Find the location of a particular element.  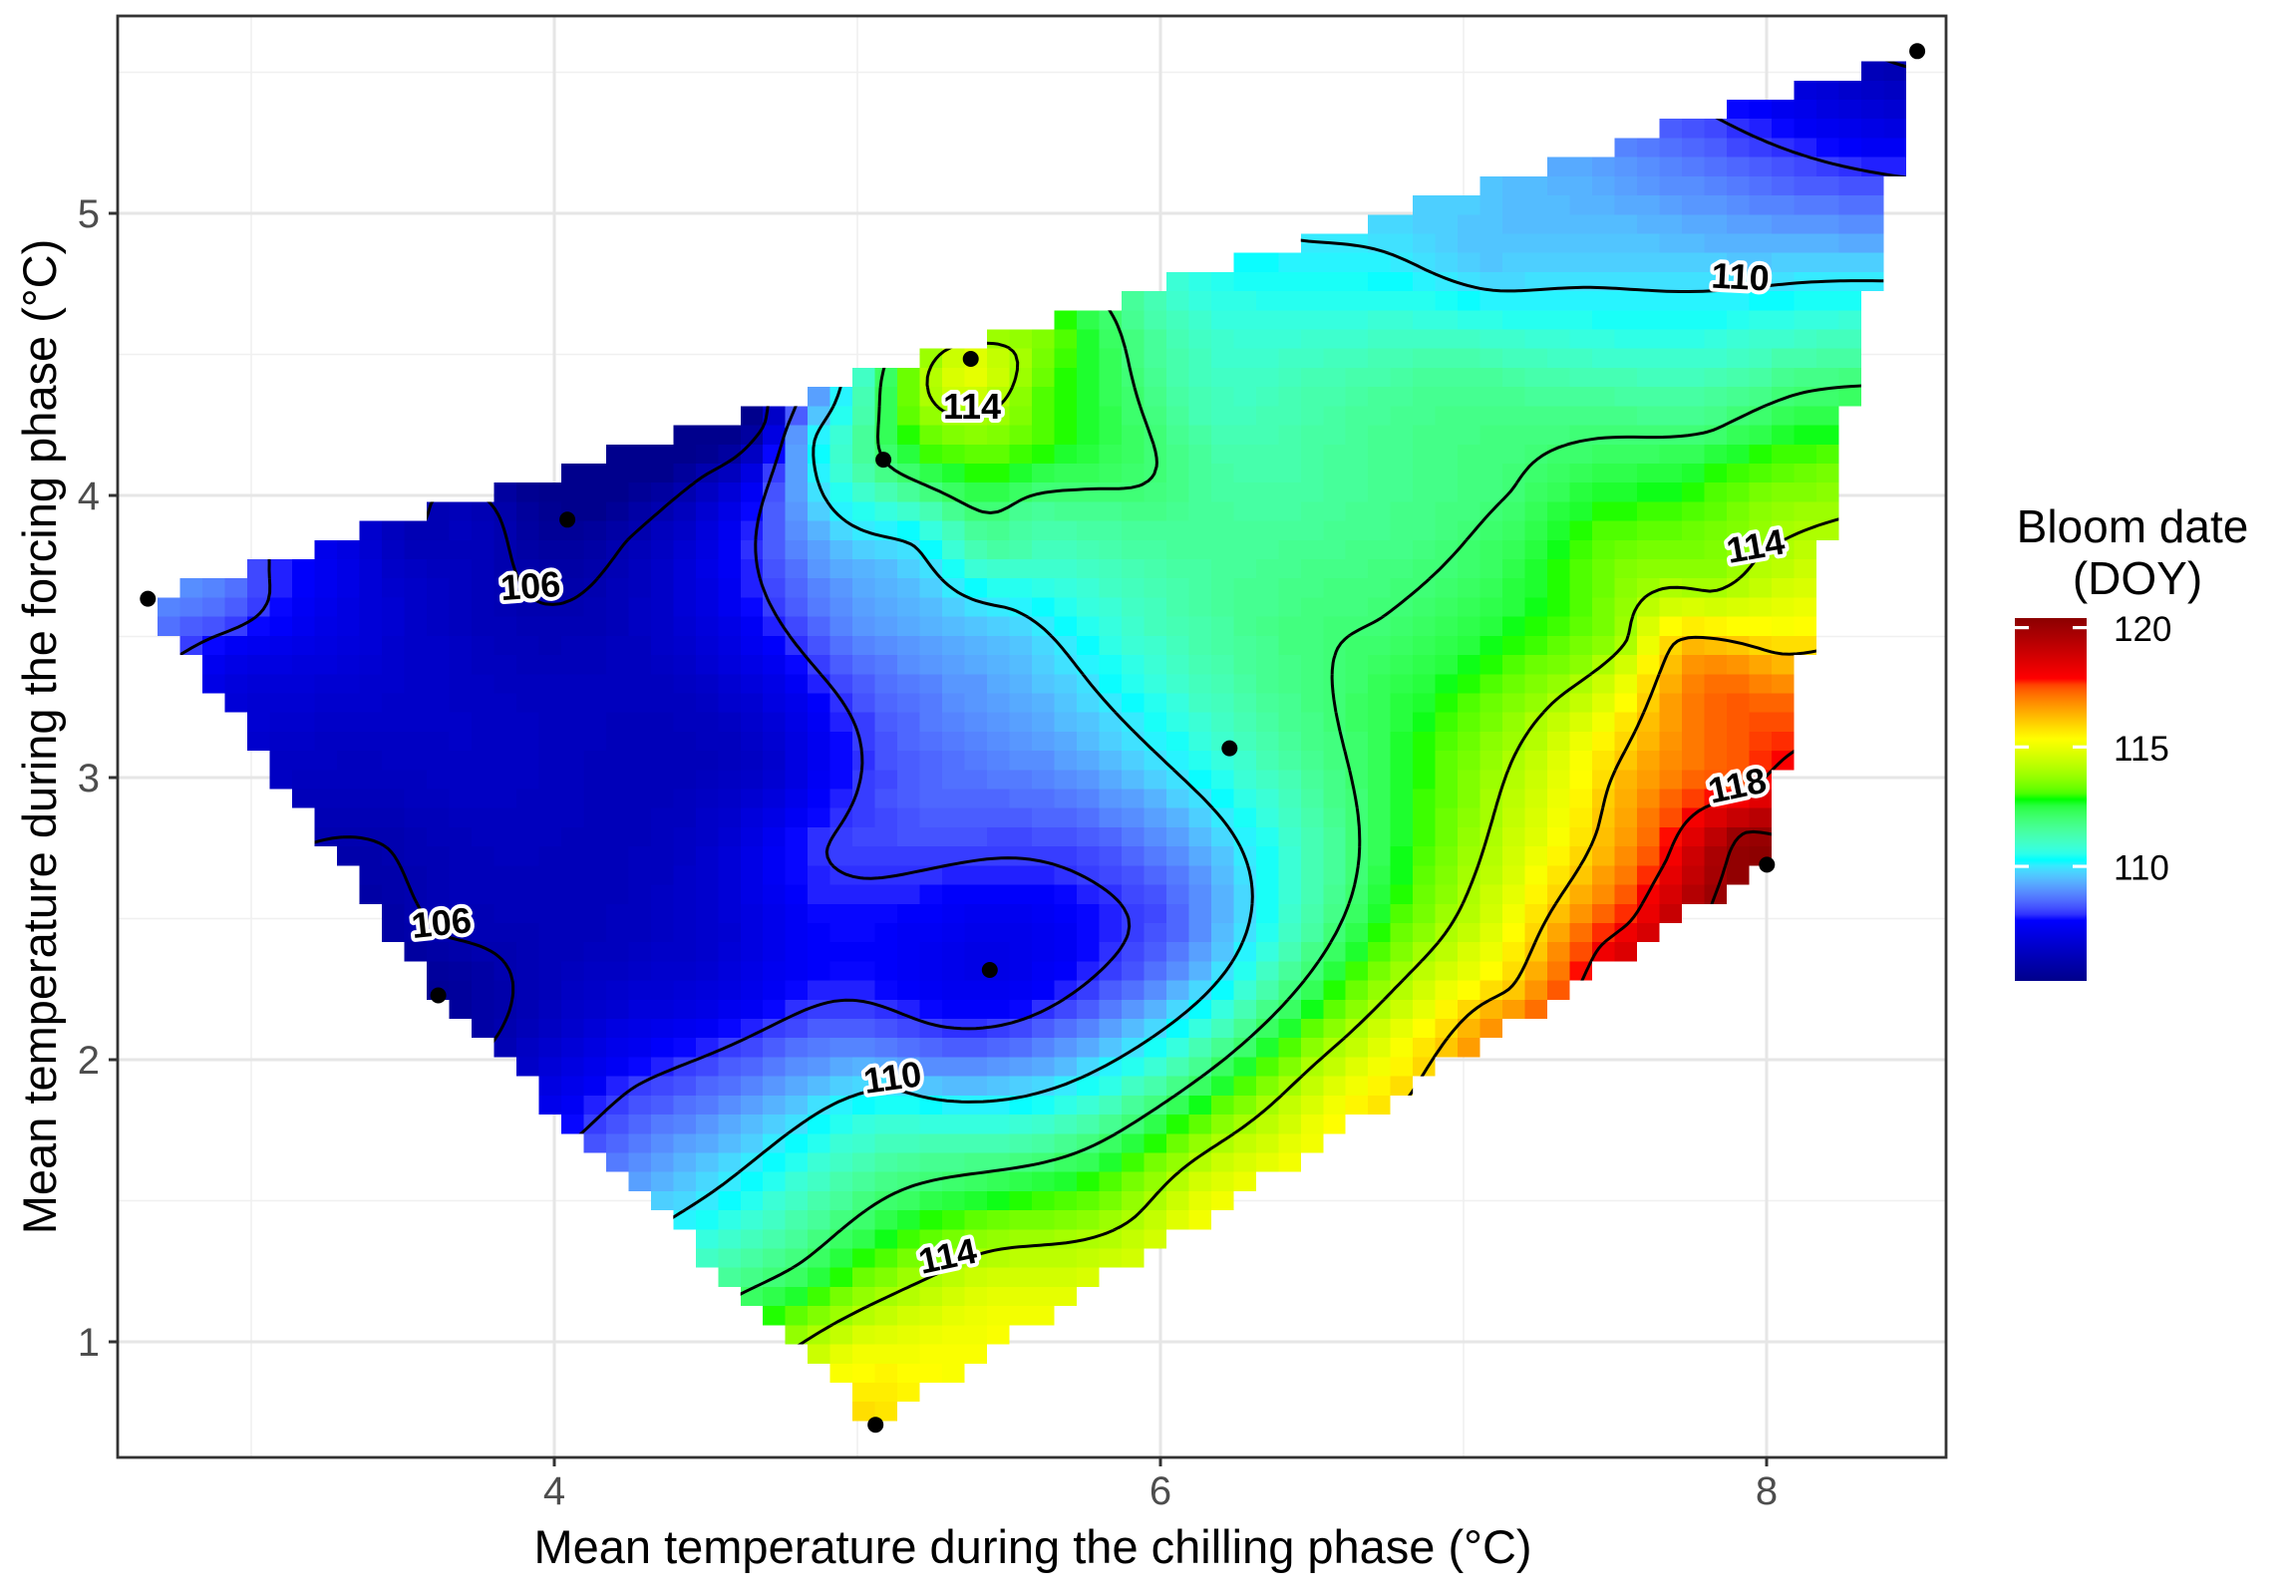

svg-text: 1 is located at coordinates (89, 1343).